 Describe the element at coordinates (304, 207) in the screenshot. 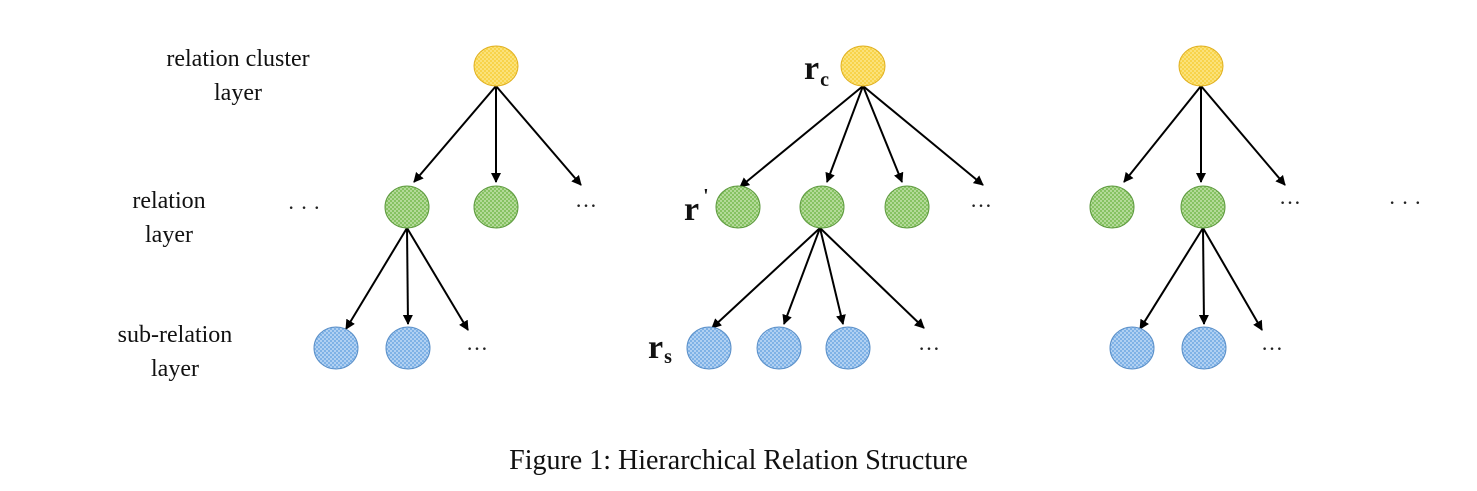

I see `outer-ellipsis-left: · · ·` at that location.